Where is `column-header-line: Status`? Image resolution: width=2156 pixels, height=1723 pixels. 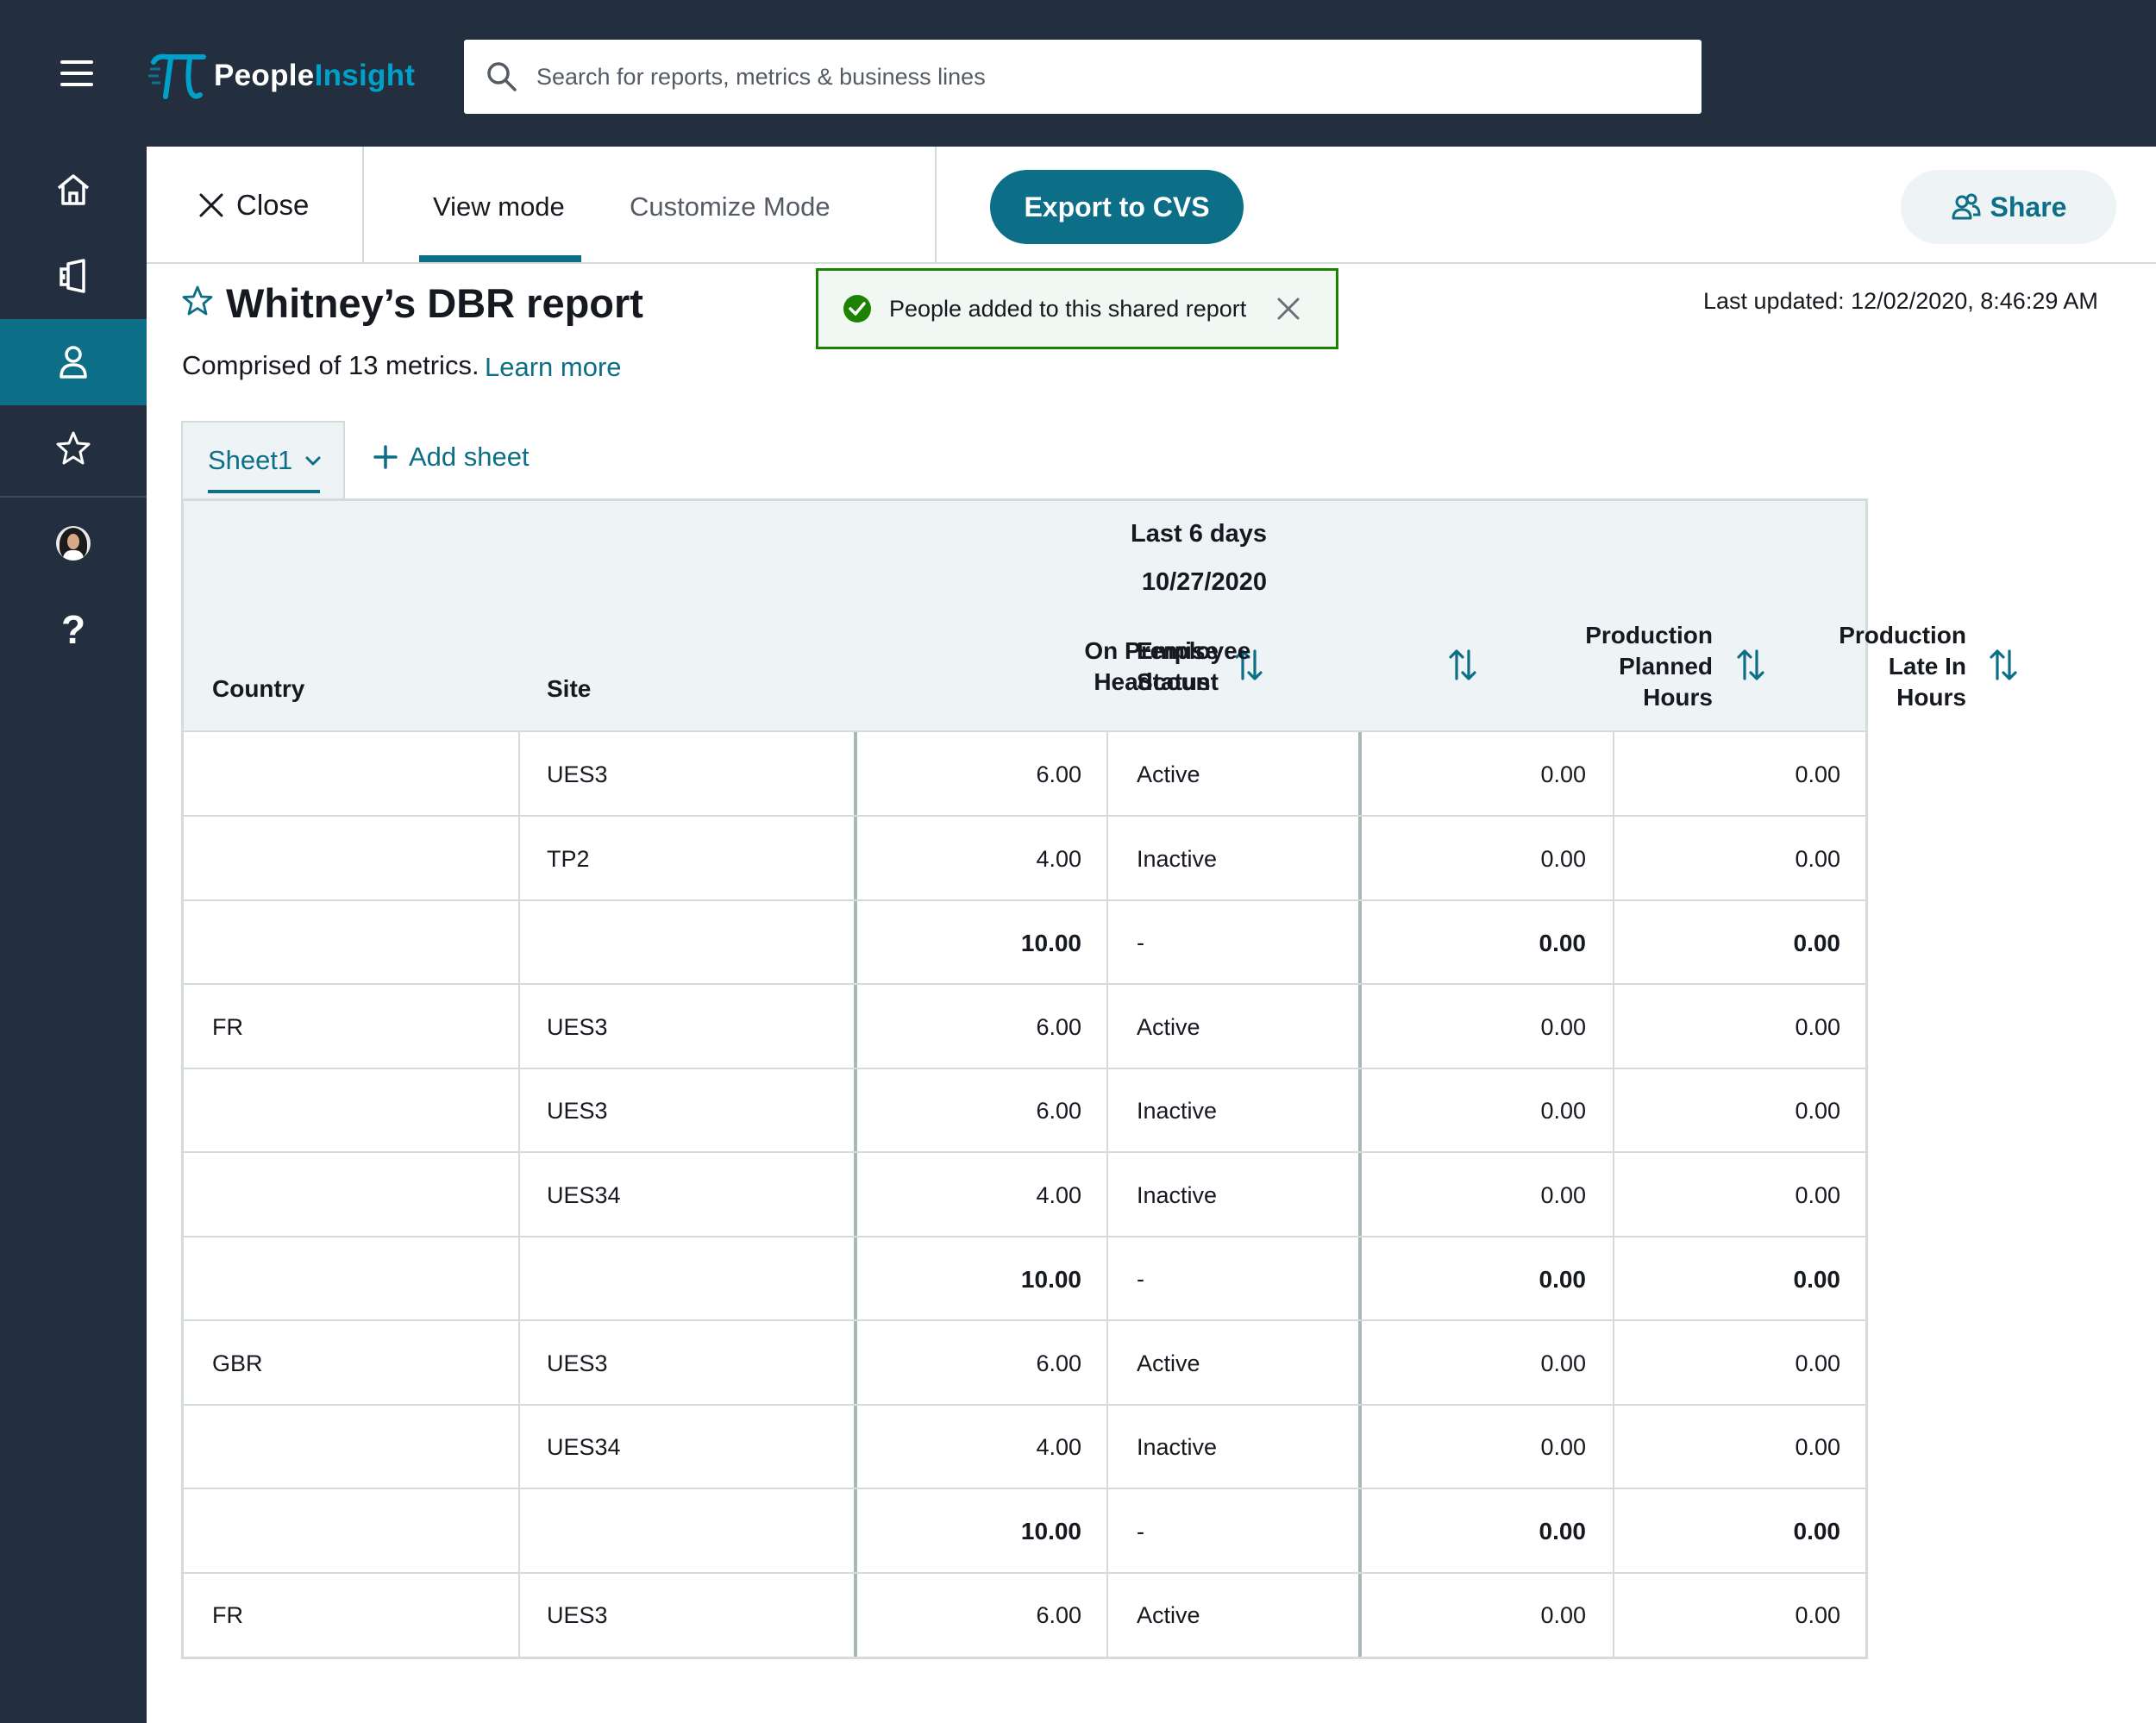
column-header-line: Status is located at coordinates (1174, 681).